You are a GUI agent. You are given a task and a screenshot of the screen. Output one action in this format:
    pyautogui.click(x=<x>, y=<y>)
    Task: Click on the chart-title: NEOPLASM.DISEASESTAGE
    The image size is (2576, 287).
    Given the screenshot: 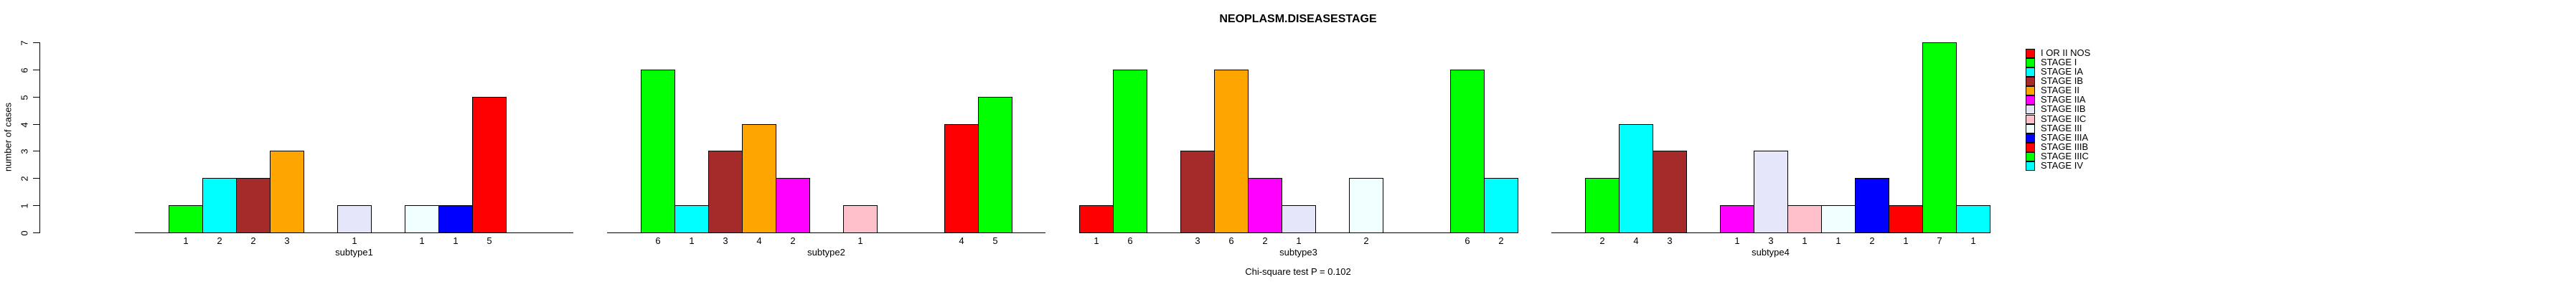 What is the action you would take?
    pyautogui.click(x=1298, y=19)
    